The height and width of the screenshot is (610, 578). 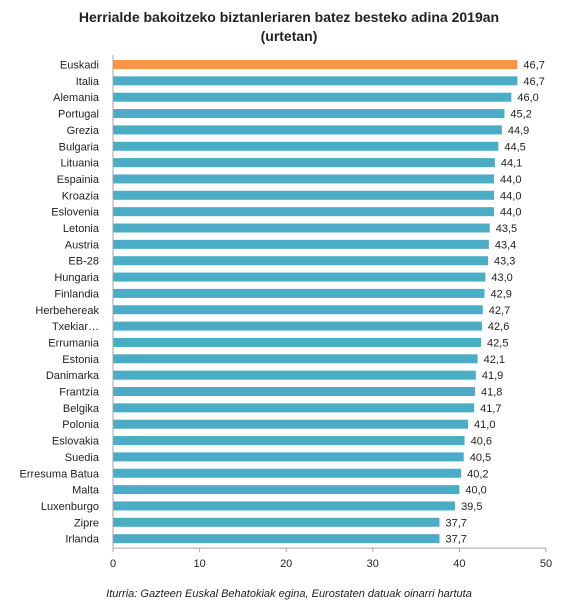 I want to click on value-label-7: 44,0, so click(x=510, y=180).